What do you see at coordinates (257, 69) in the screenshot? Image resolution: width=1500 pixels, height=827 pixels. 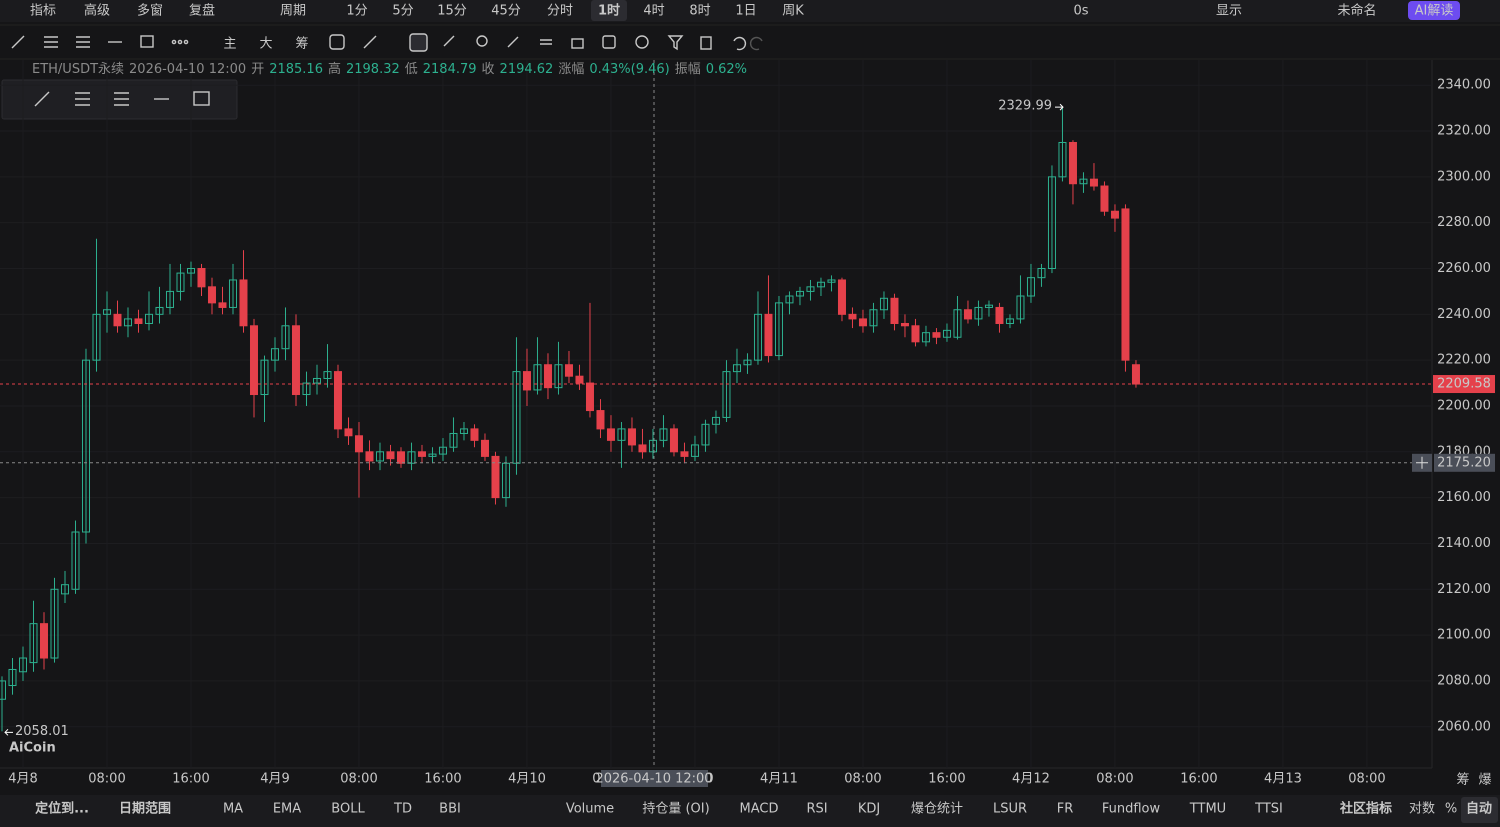 I see `info-item: 开` at bounding box center [257, 69].